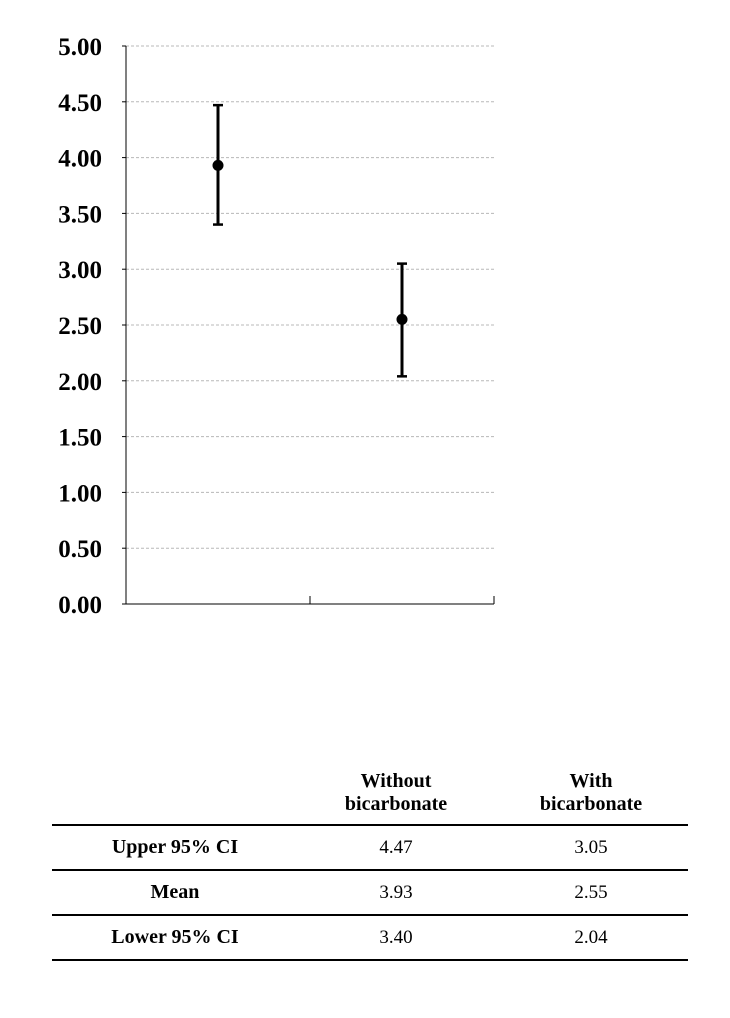 Image resolution: width=730 pixels, height=1018 pixels. What do you see at coordinates (591, 792) in the screenshot?
I see `table-header-with-bicarbonate: With bicarbonate` at bounding box center [591, 792].